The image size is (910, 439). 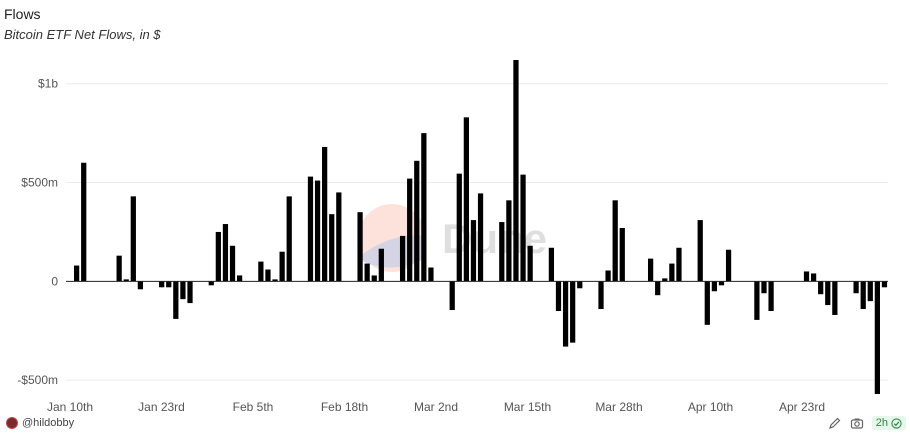 I want to click on edit-icon, so click(x=835, y=423).